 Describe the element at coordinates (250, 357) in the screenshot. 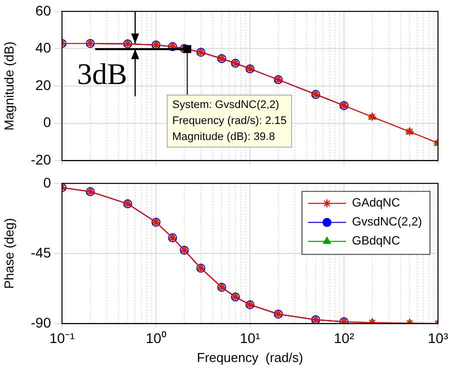

I see `x-axis-title: Frequency (rad/s)` at that location.